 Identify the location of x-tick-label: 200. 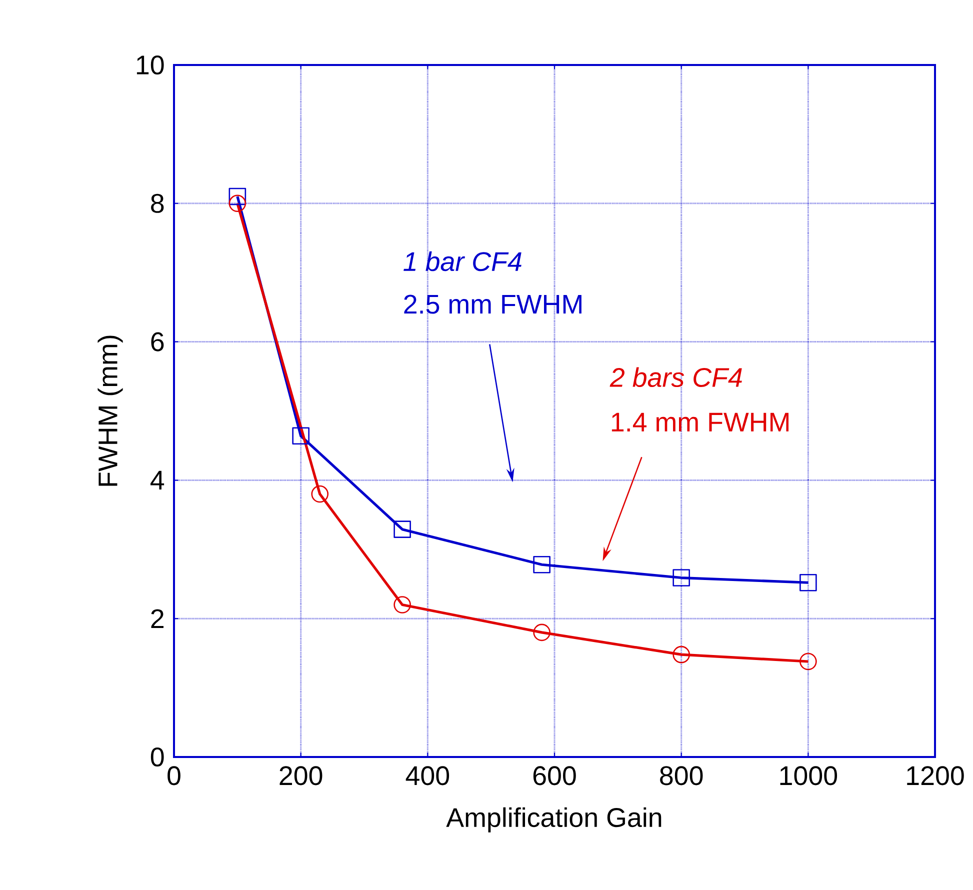
(301, 776).